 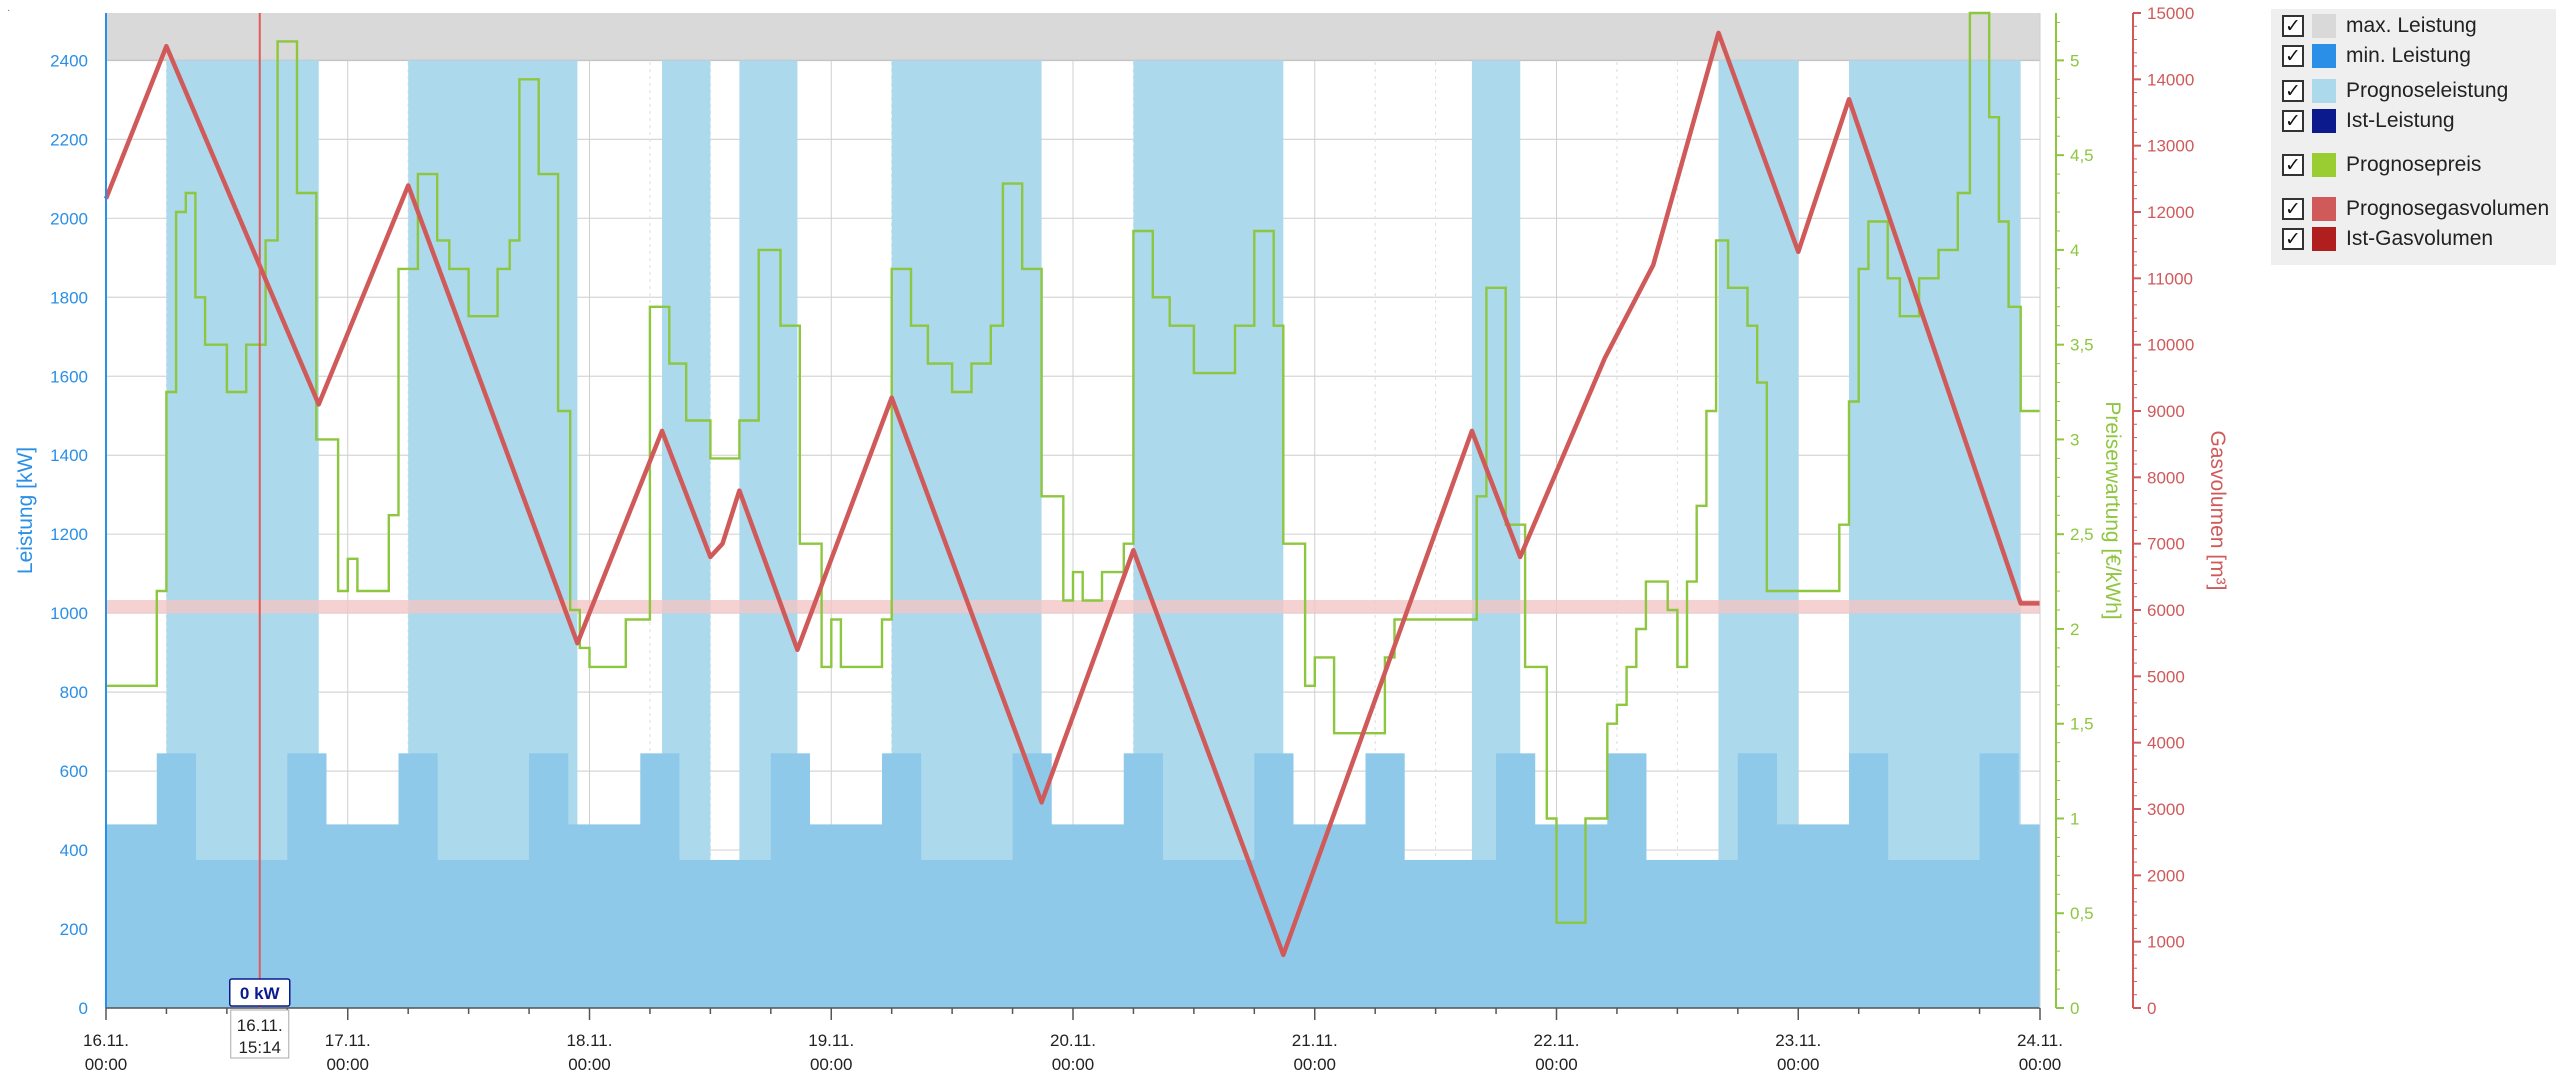 I want to click on legend-item: ✓ max. Leistung, so click(x=2379, y=26).